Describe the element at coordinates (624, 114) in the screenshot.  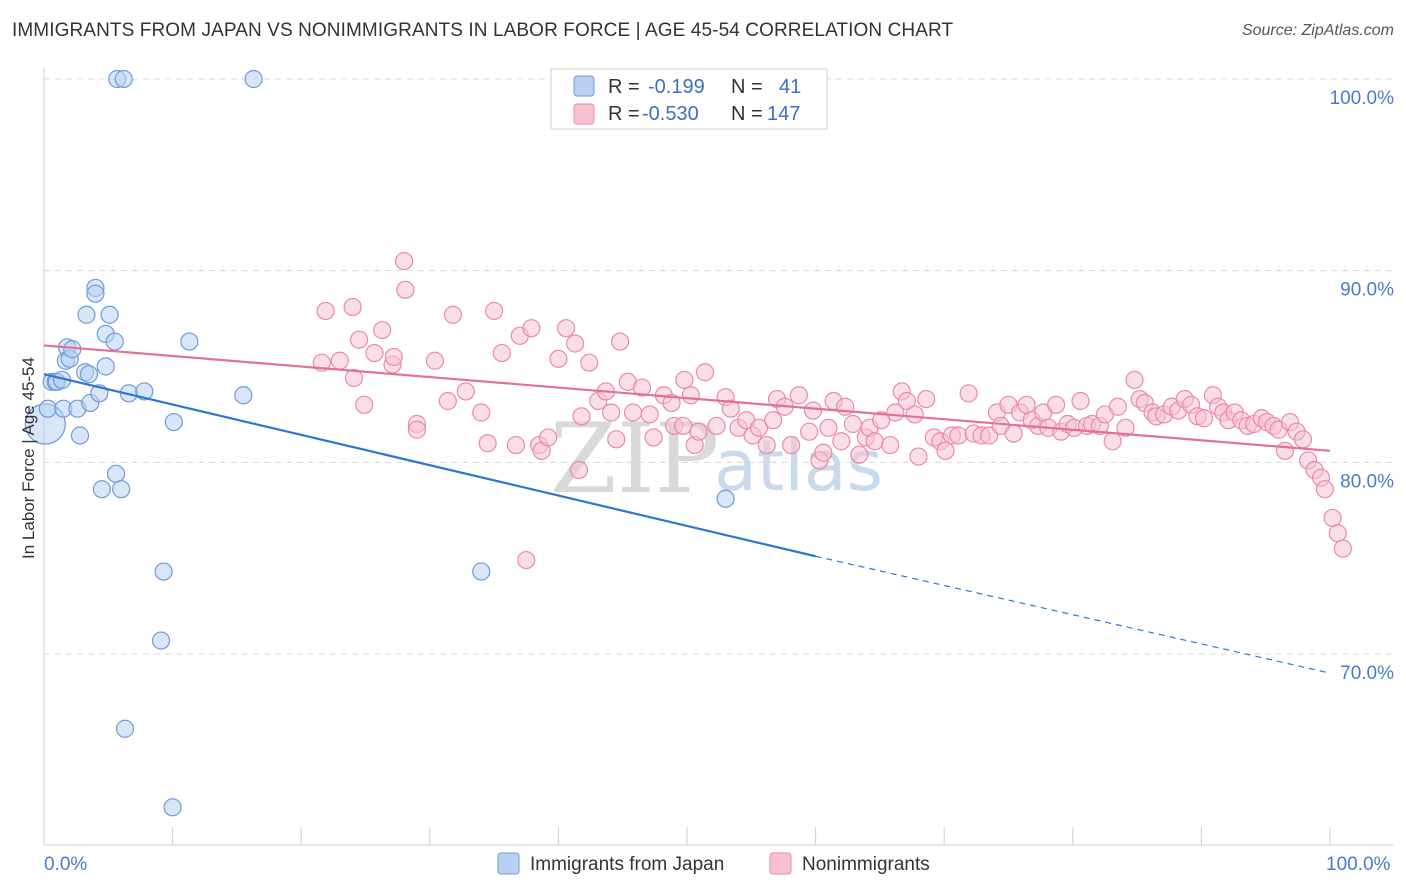
I see `legend-r-label-2: R =` at that location.